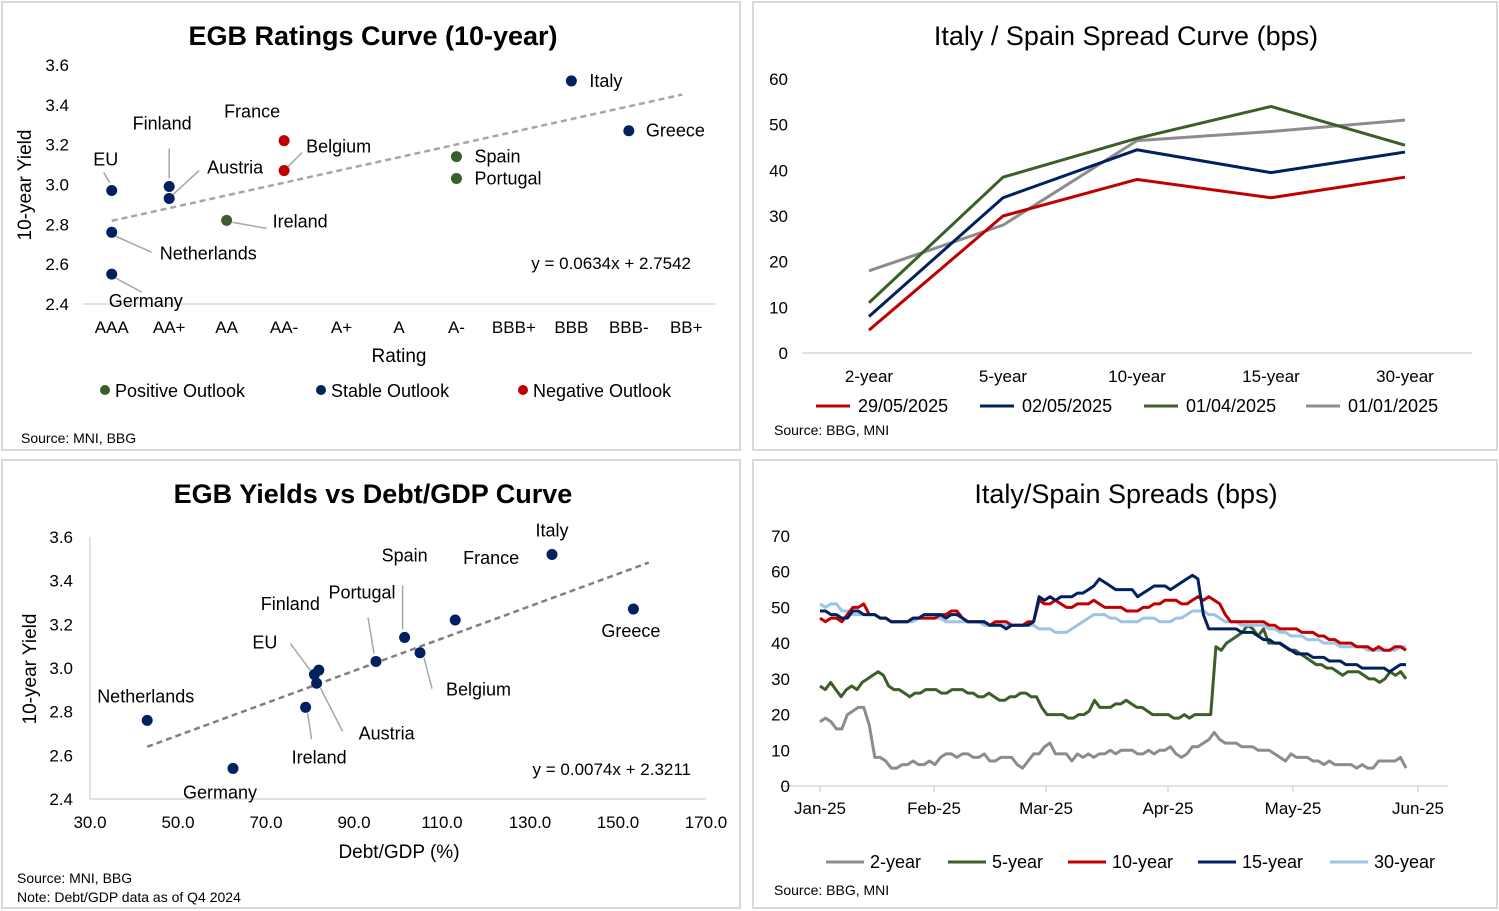 The width and height of the screenshot is (1499, 911). What do you see at coordinates (1112, 627) in the screenshot?
I see `series-line-30-year` at bounding box center [1112, 627].